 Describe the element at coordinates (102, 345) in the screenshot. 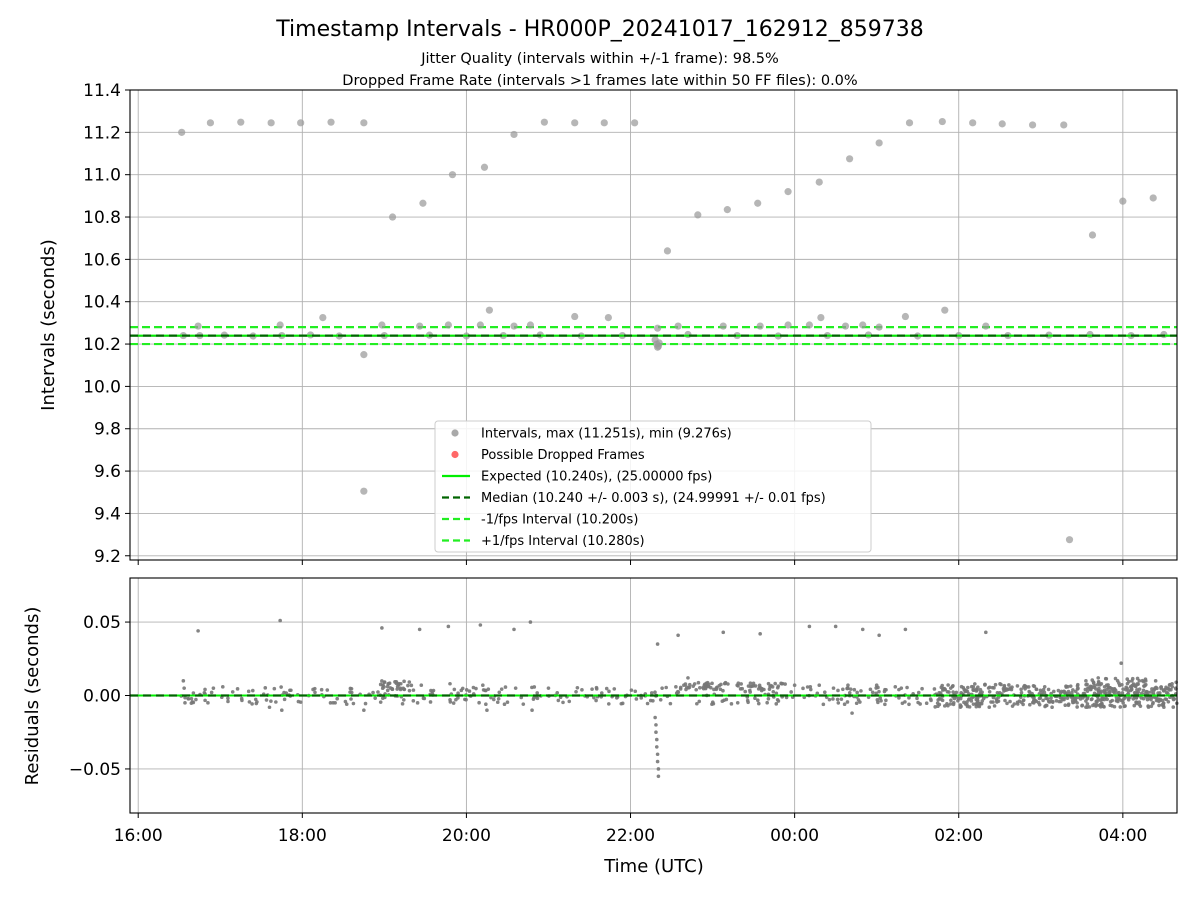

I see `y-tick-label: 10.2` at that location.